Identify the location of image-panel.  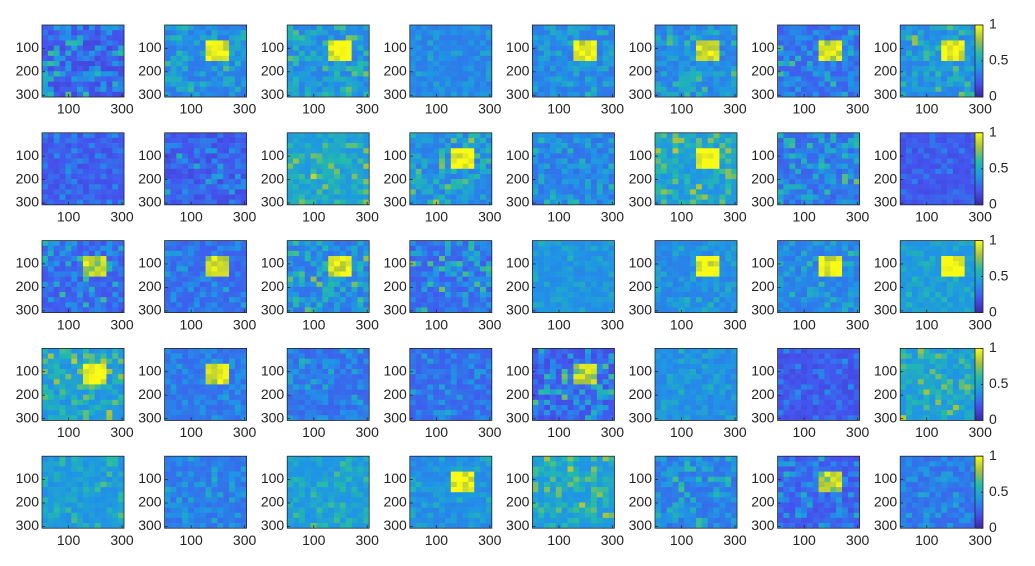
(696, 277).